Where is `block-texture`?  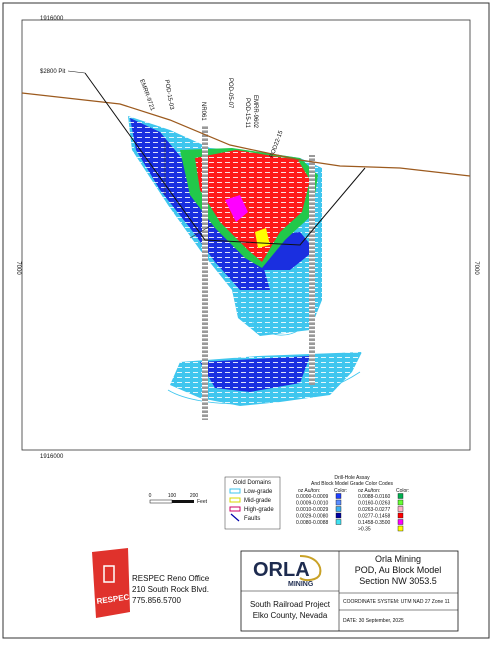 block-texture is located at coordinates (252, 206).